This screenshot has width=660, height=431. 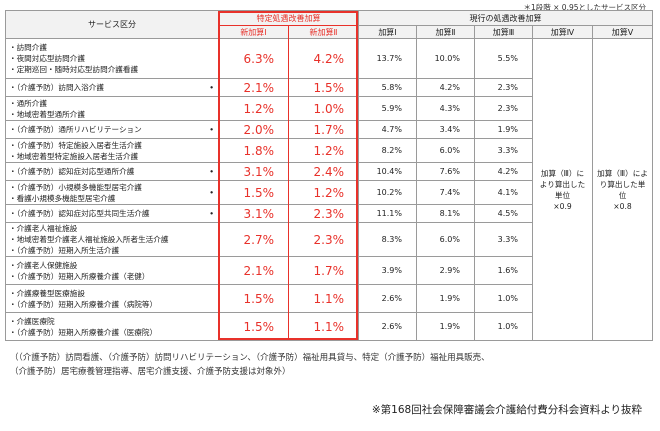 What do you see at coordinates (622, 195) in the screenshot?
I see `merged-line: 位` at bounding box center [622, 195].